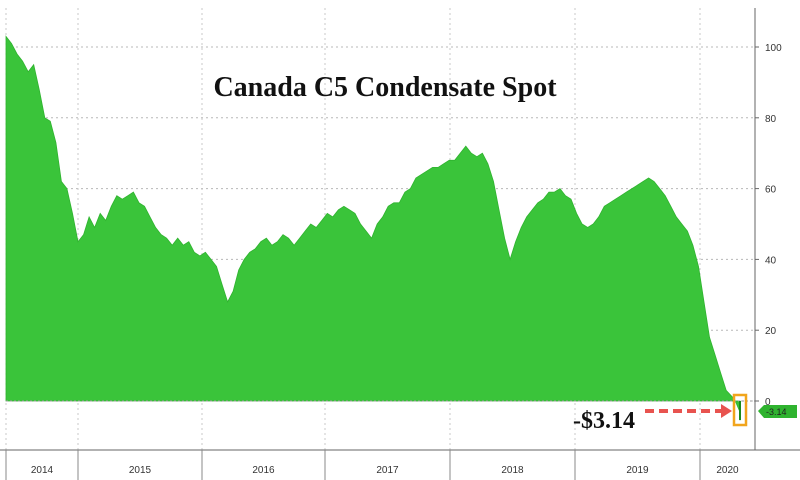 This screenshot has width=800, height=480. What do you see at coordinates (726, 411) in the screenshot?
I see `annotation-arrow-head` at bounding box center [726, 411].